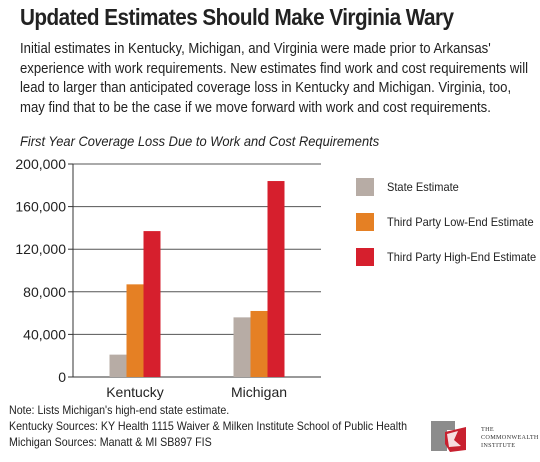 This screenshot has width=540, height=462. Describe the element at coordinates (110, 442) in the screenshot. I see `michigan-sources: Michigan Sources: Manatt & MI SB897 FIS` at that location.